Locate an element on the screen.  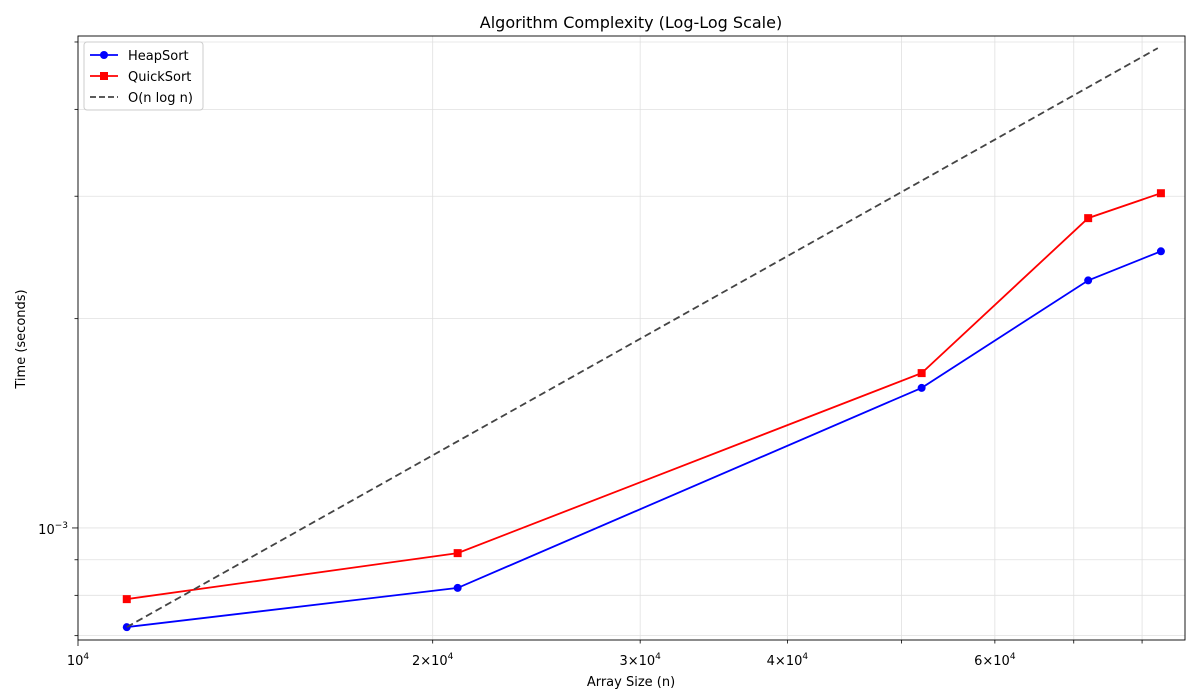
legend-box is located at coordinates (143, 76).